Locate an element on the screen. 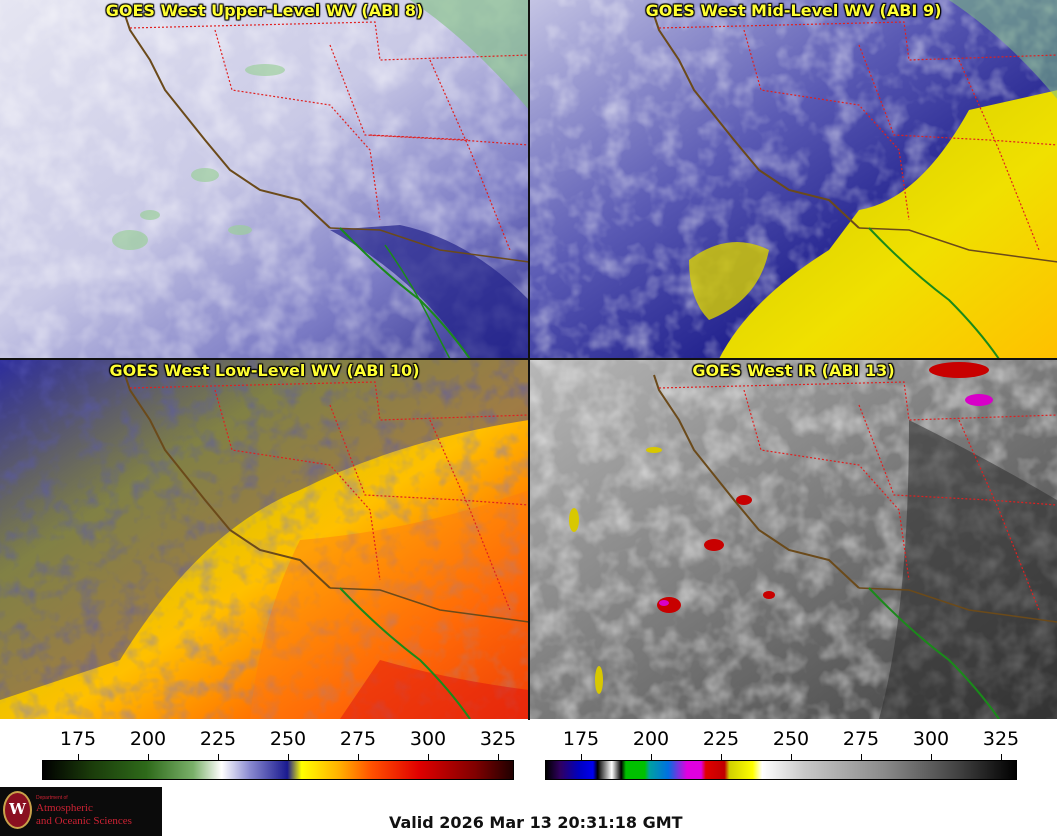 This screenshot has width=1057, height=836. valid-time: Valid 2026 Mar 13 20:31:18 GMT is located at coordinates (536, 822).